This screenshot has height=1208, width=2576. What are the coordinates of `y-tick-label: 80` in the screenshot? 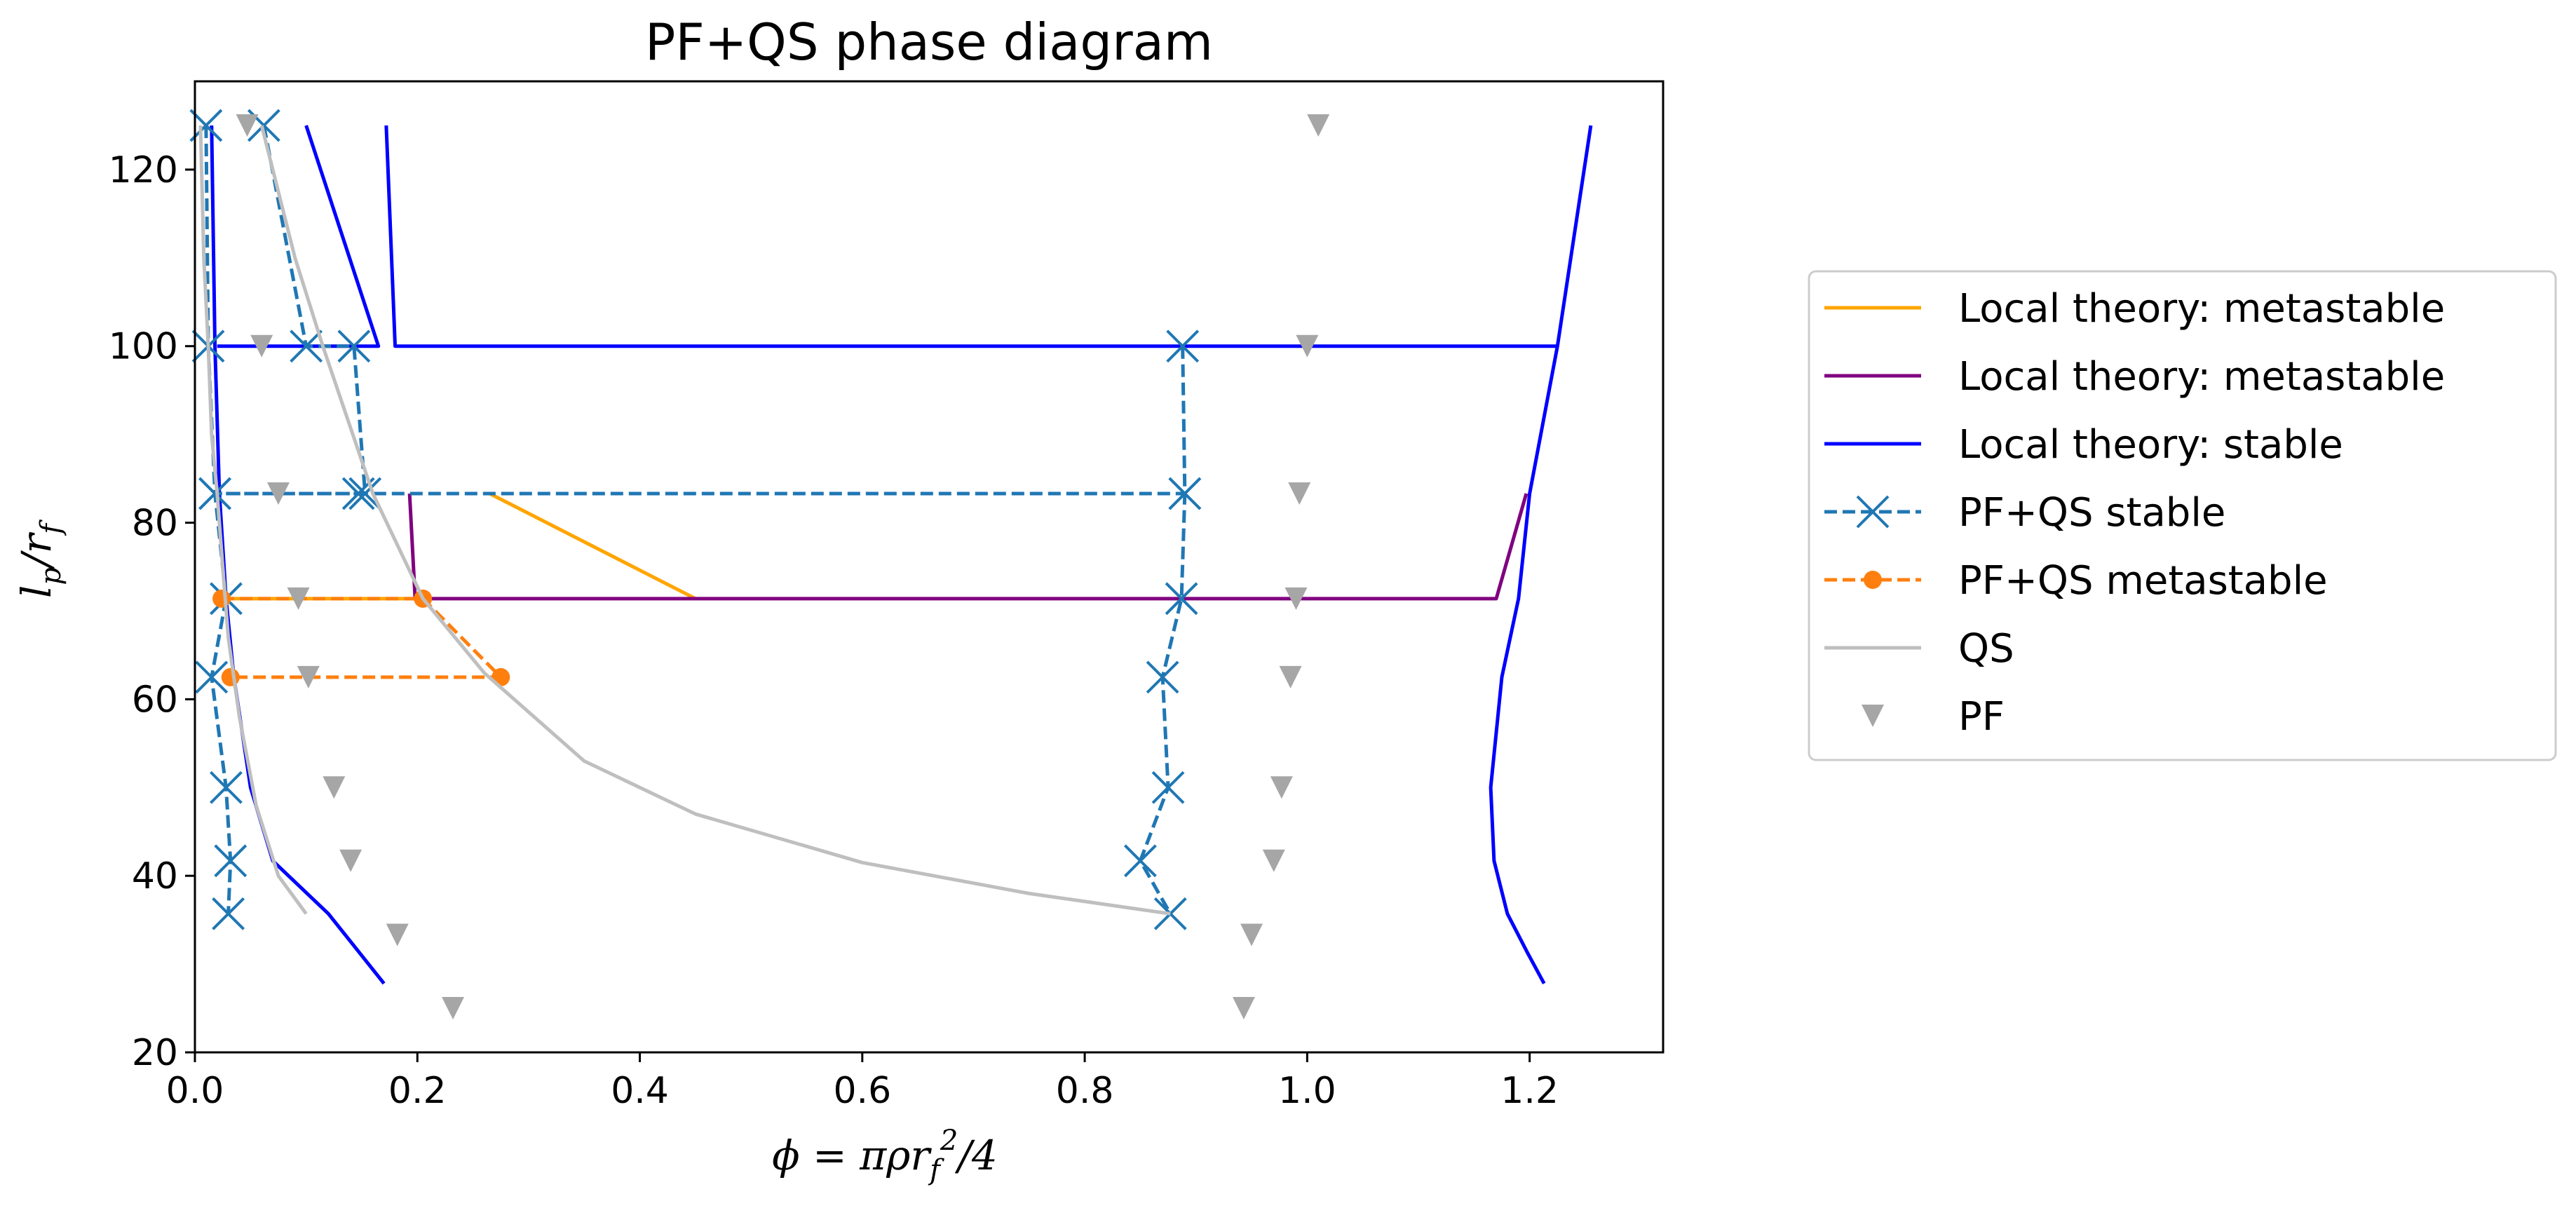 It's located at (155, 524).